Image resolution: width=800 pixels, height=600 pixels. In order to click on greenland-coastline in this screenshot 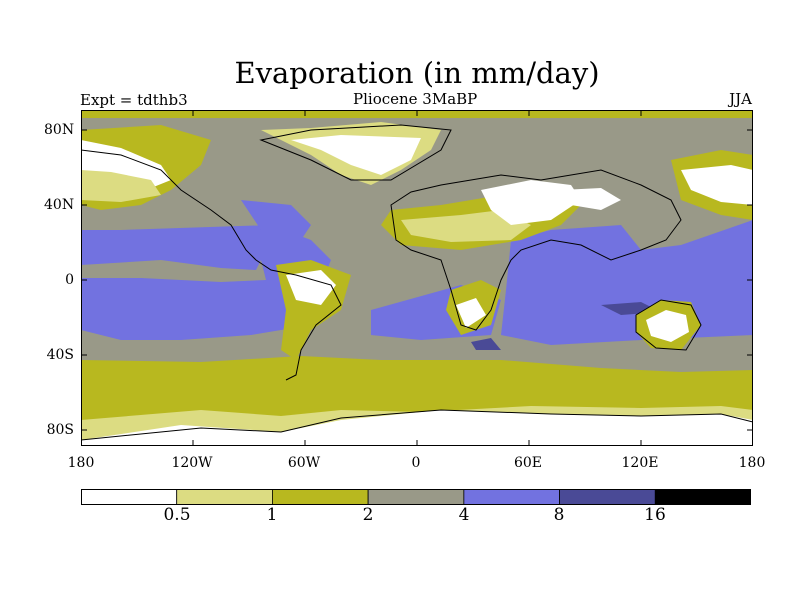, I will do `click(355, 152)`.